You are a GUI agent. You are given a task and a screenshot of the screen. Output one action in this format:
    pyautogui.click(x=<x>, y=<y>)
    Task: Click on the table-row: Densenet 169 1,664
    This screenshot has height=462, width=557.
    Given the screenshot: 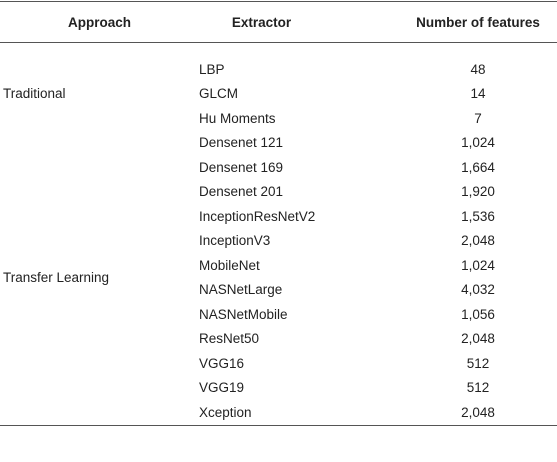 What is the action you would take?
    pyautogui.click(x=278, y=167)
    